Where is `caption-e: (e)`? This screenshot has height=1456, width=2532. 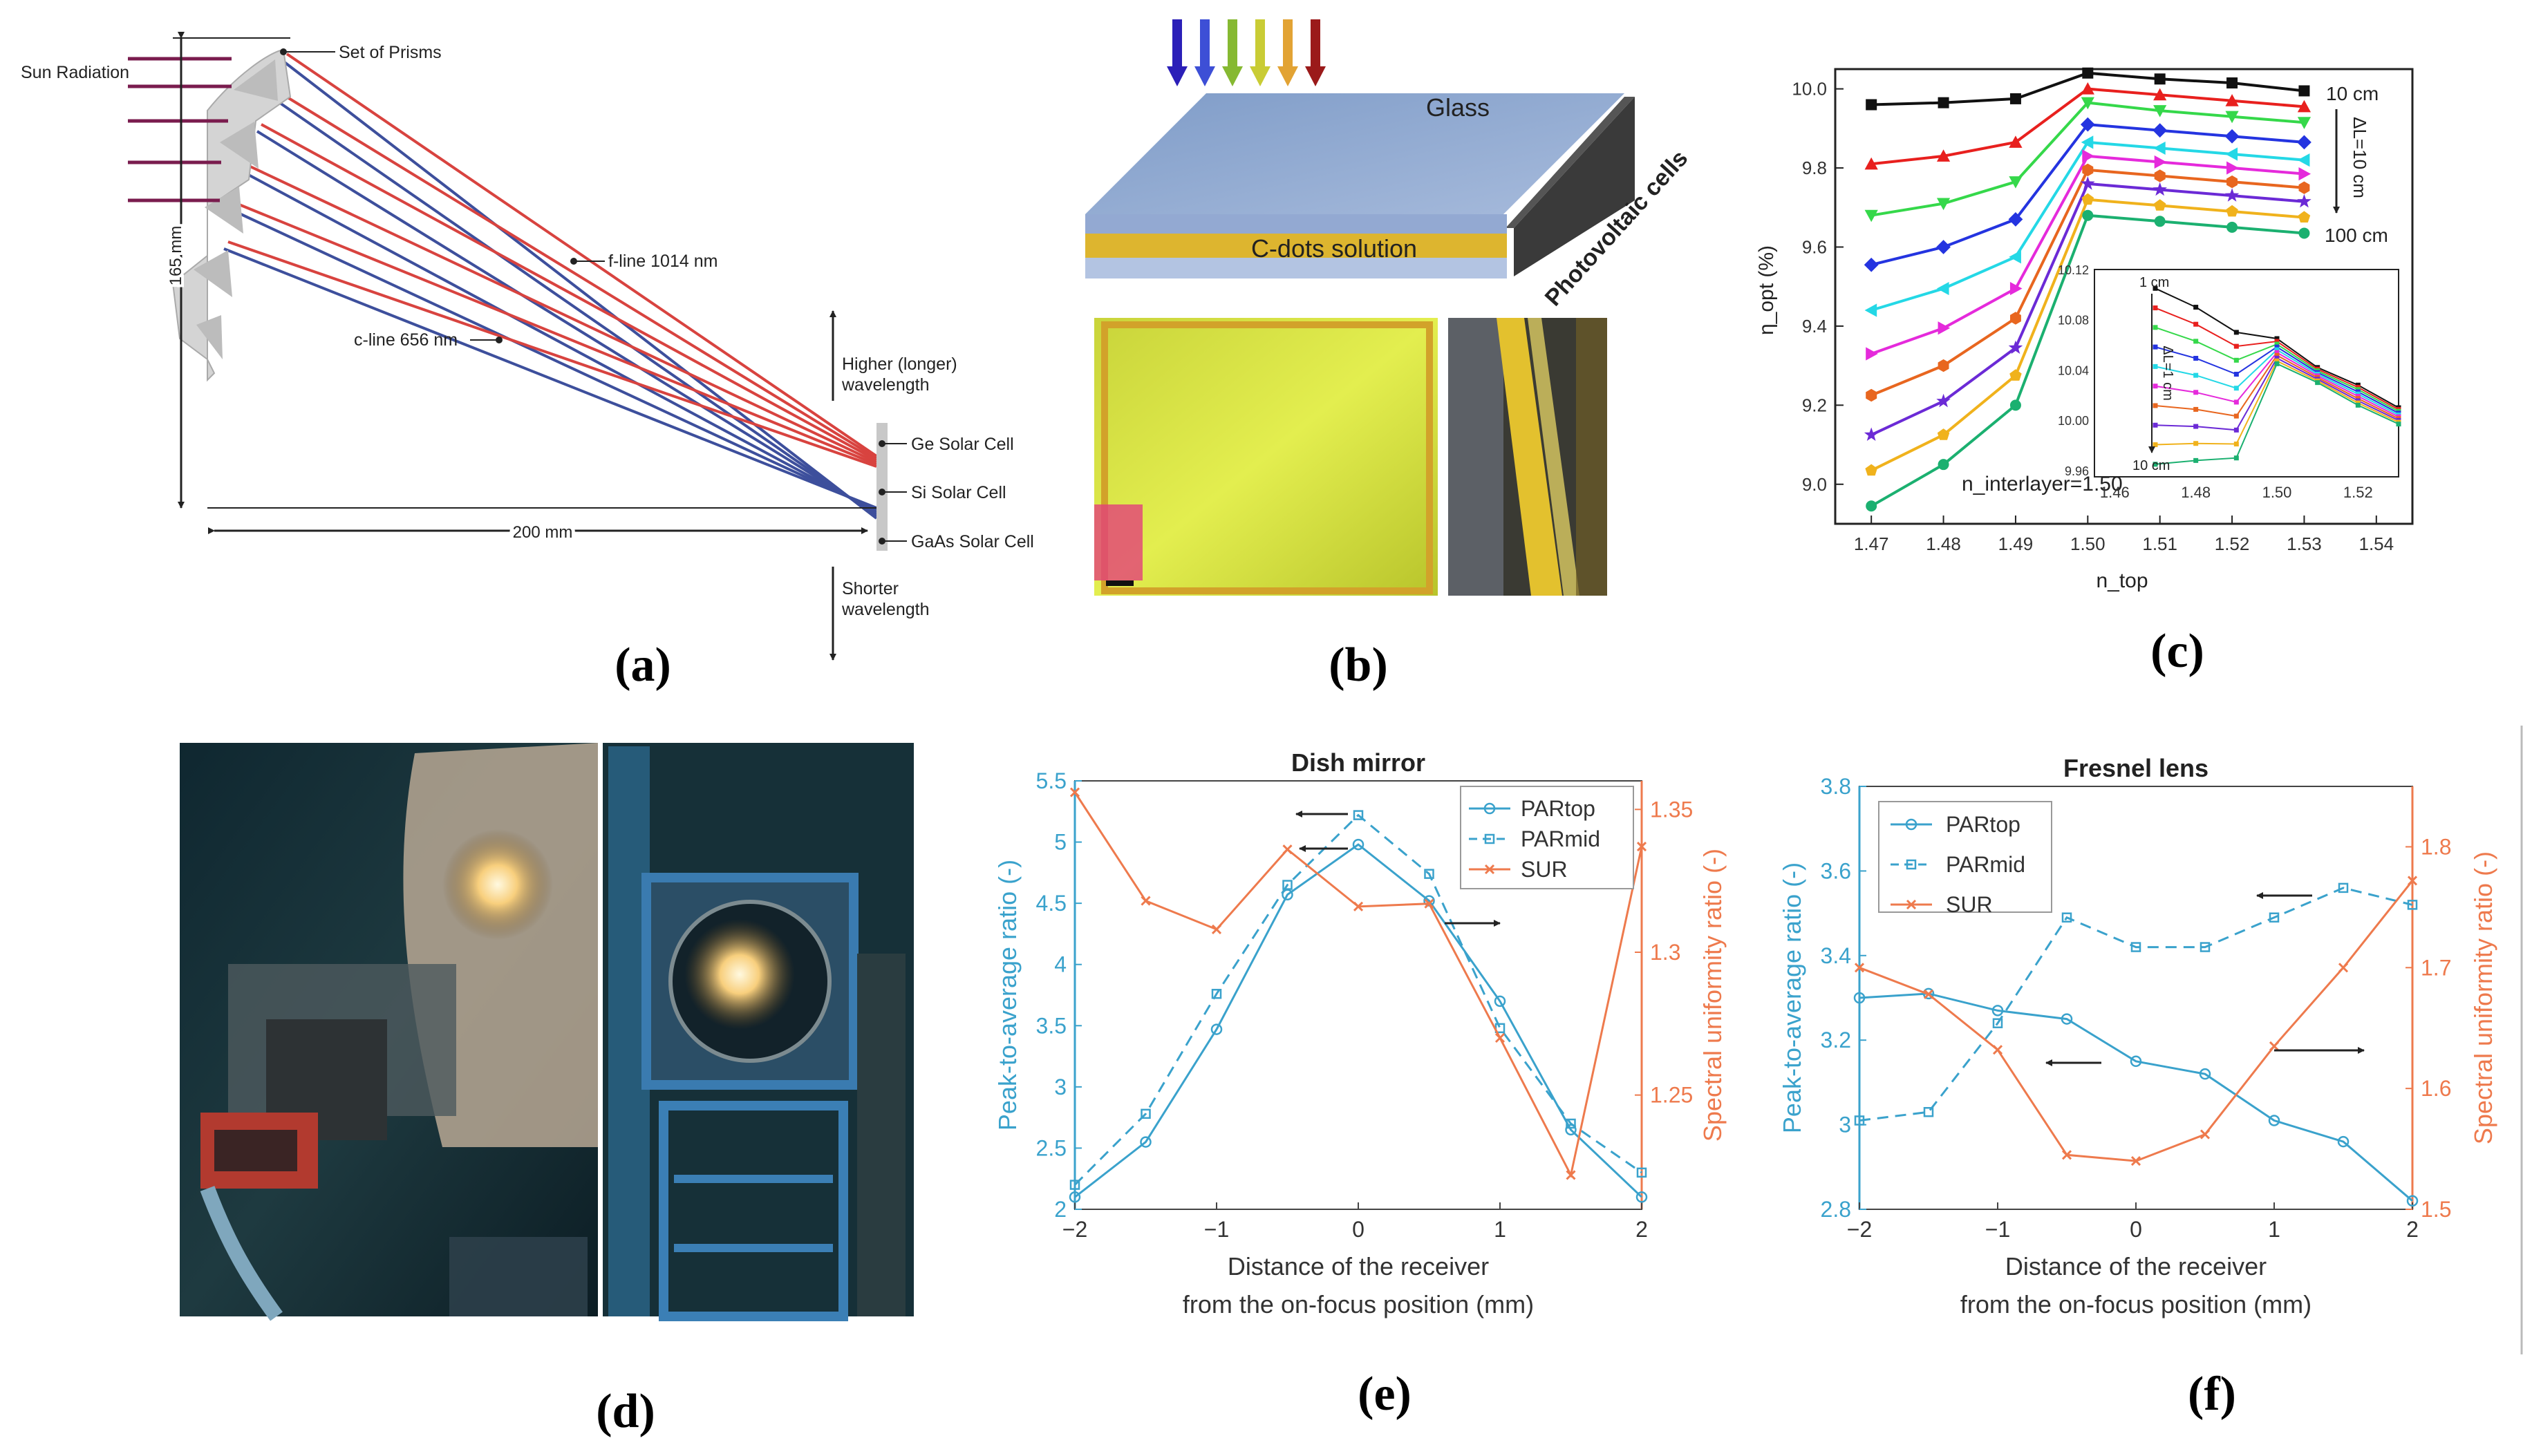
caption-e: (e) is located at coordinates (1385, 1394).